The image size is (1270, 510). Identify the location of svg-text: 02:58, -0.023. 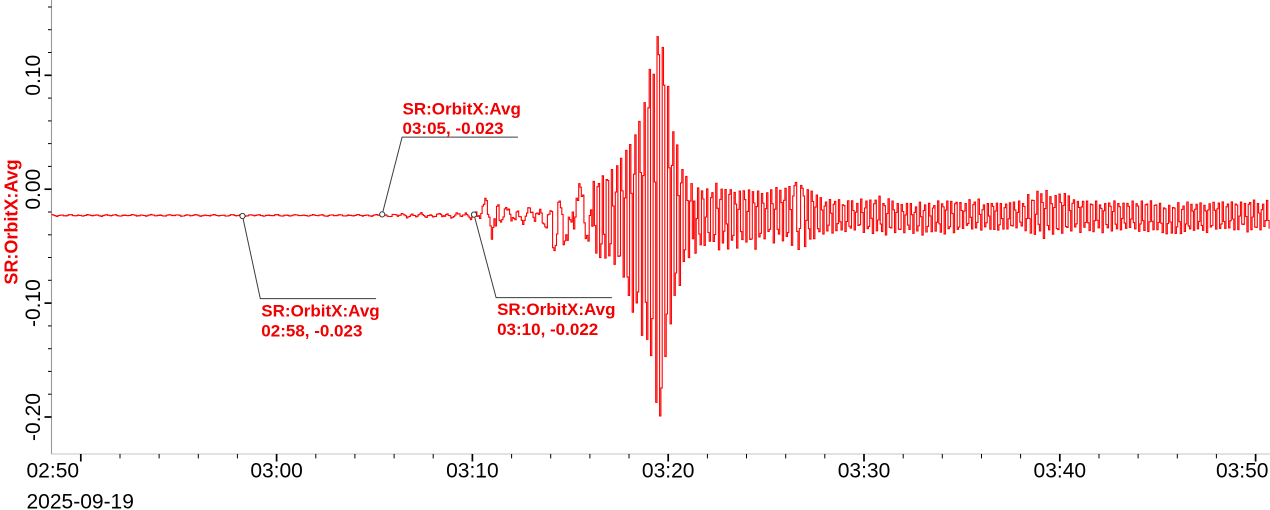
(311, 330).